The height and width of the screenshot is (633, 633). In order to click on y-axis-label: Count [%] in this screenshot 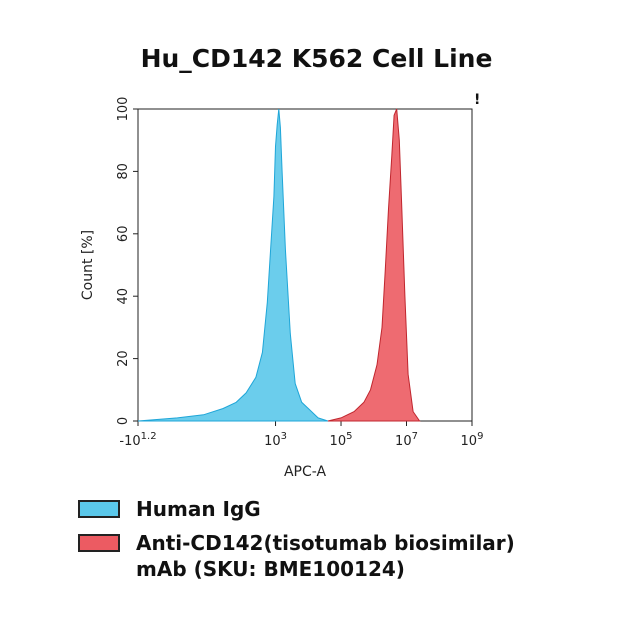, I will do `click(88, 265)`.